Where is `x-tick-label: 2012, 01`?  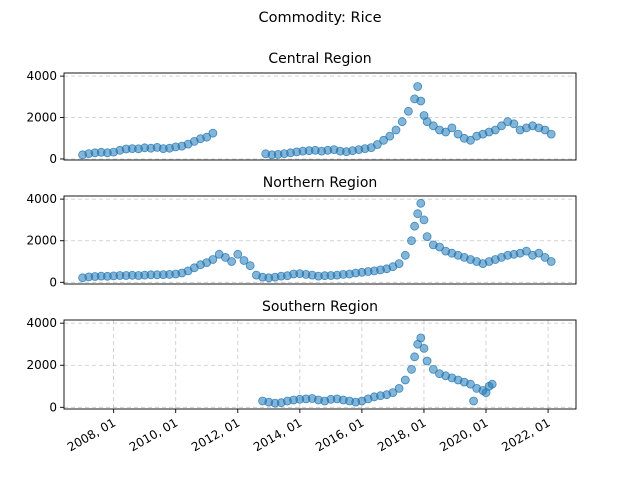 x-tick-label: 2012, 01 is located at coordinates (215, 434).